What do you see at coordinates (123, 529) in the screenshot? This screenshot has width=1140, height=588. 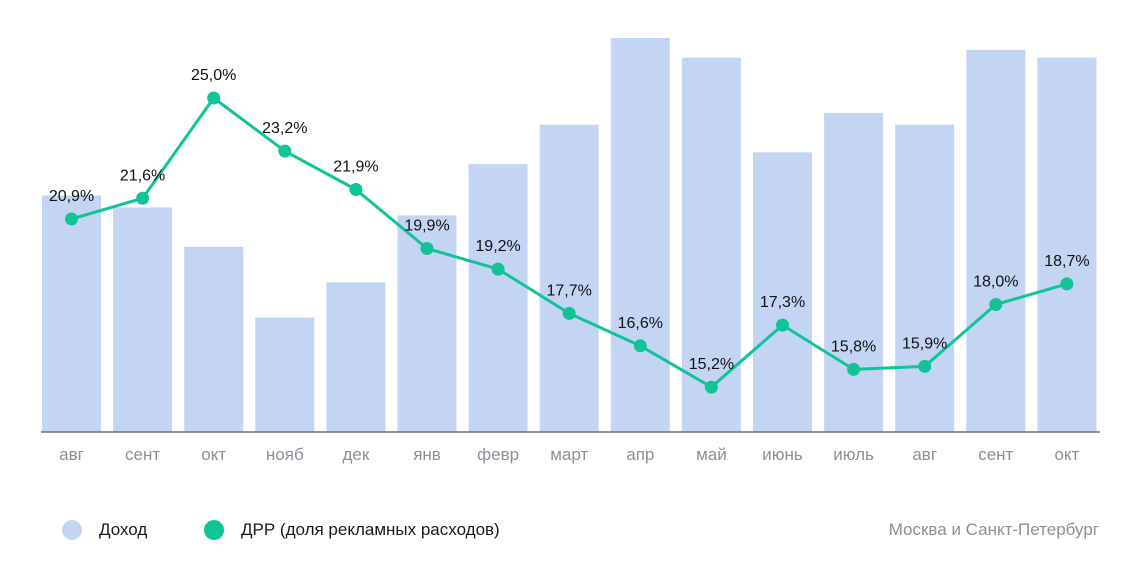 I see `legend-label-income: Доход` at bounding box center [123, 529].